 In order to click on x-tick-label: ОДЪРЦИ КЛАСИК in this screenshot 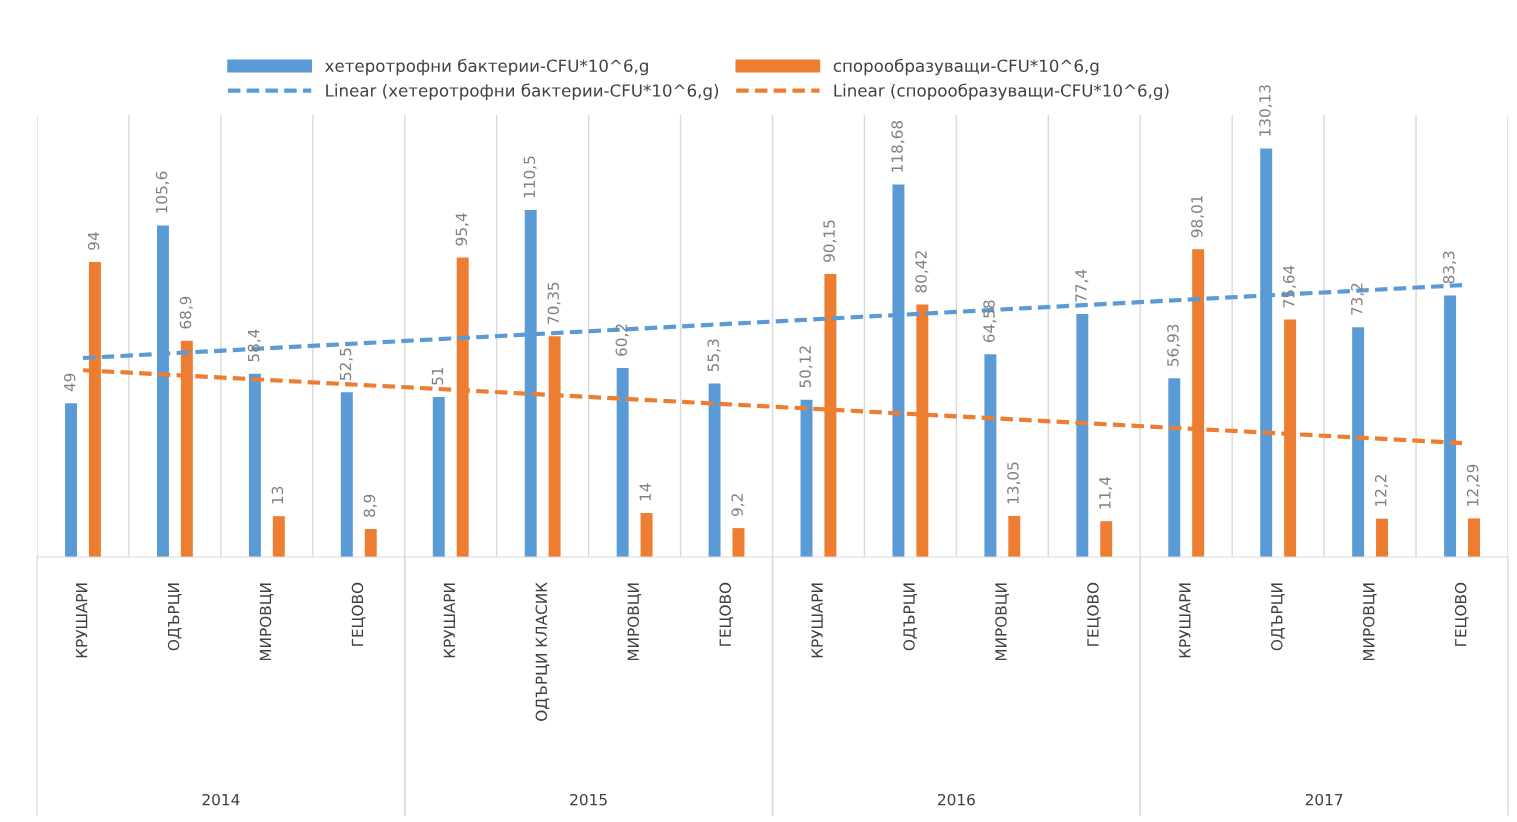, I will do `click(542, 651)`.